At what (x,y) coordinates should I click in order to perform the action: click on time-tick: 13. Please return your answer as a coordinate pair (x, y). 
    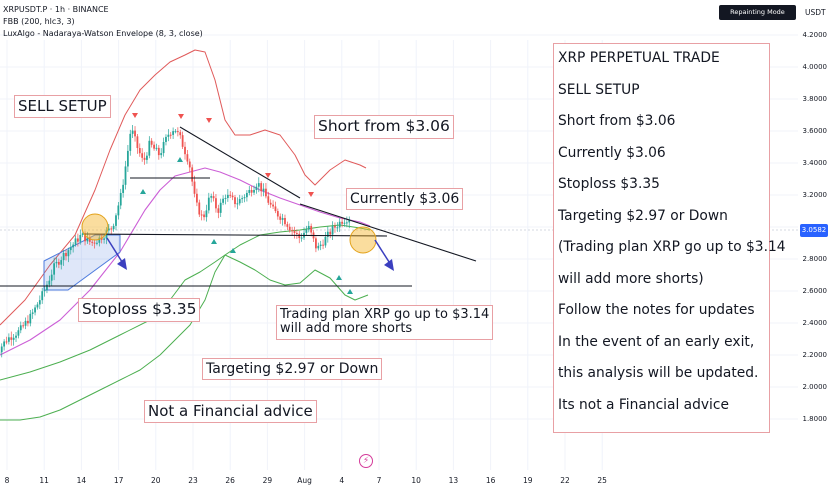
    Looking at the image, I should click on (453, 480).